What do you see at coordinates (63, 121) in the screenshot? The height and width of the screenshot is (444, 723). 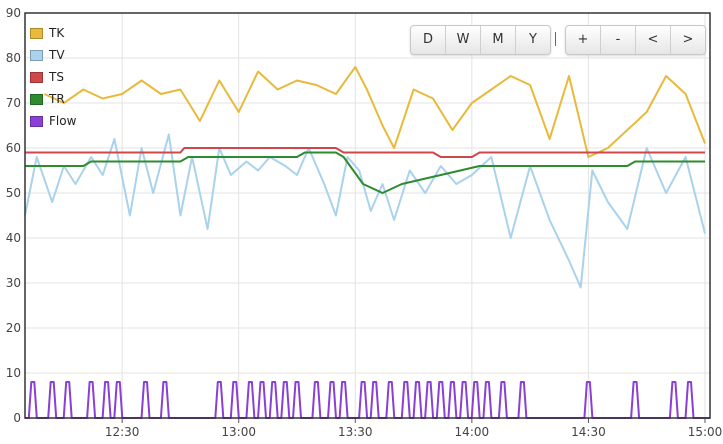 I see `legend-label: Flow` at bounding box center [63, 121].